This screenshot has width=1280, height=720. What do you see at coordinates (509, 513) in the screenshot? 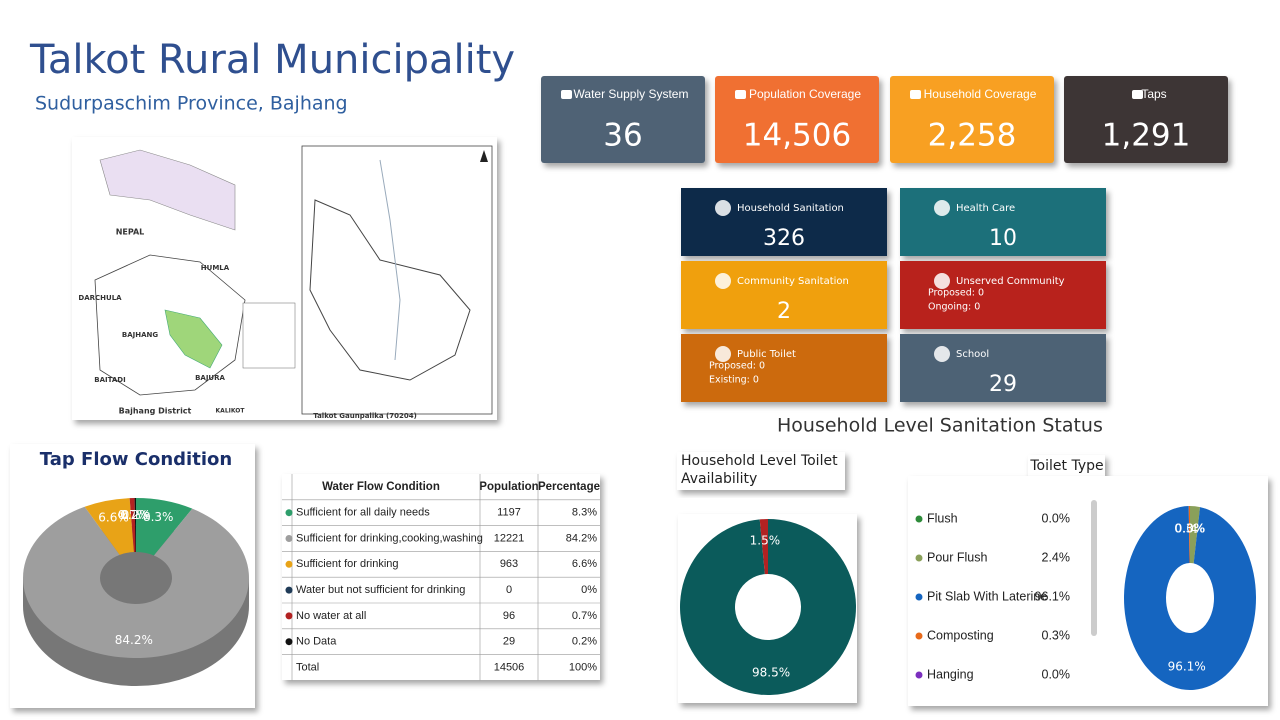
I see `table-cell: 1197` at bounding box center [509, 513].